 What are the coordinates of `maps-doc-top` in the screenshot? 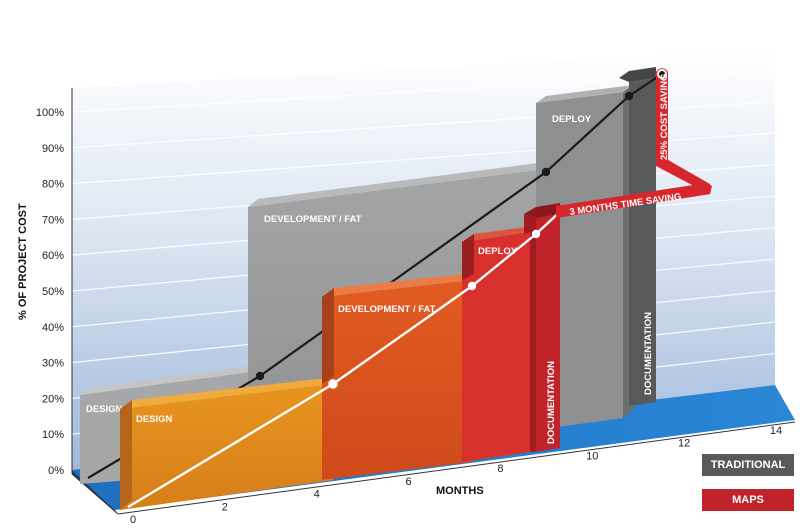 It's located at (542, 210).